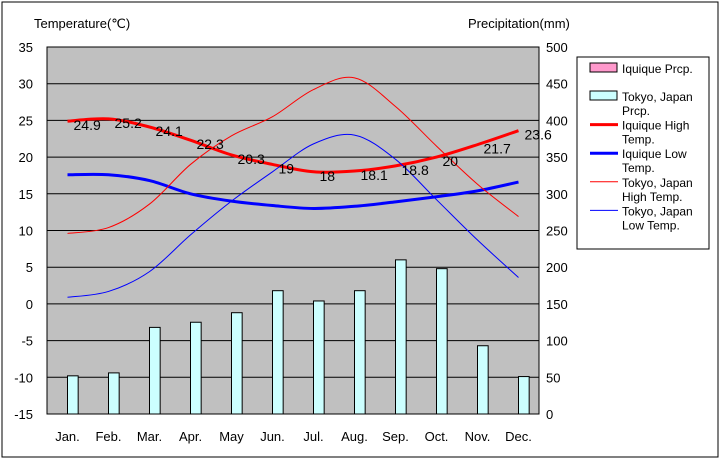 The height and width of the screenshot is (465, 720). Describe the element at coordinates (26, 157) in the screenshot. I see `y-tick-label-temperature: 20` at that location.